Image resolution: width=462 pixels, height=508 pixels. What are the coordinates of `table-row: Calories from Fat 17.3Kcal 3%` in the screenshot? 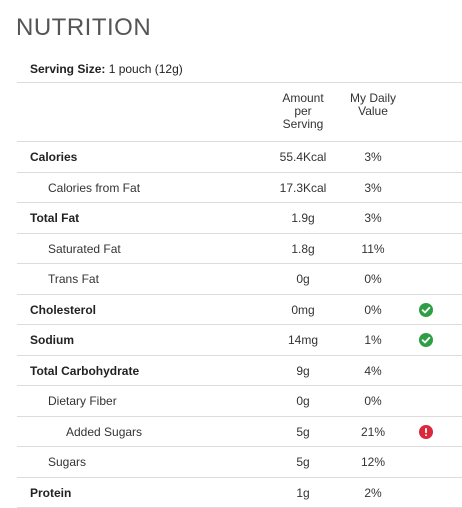 It's located at (239, 188).